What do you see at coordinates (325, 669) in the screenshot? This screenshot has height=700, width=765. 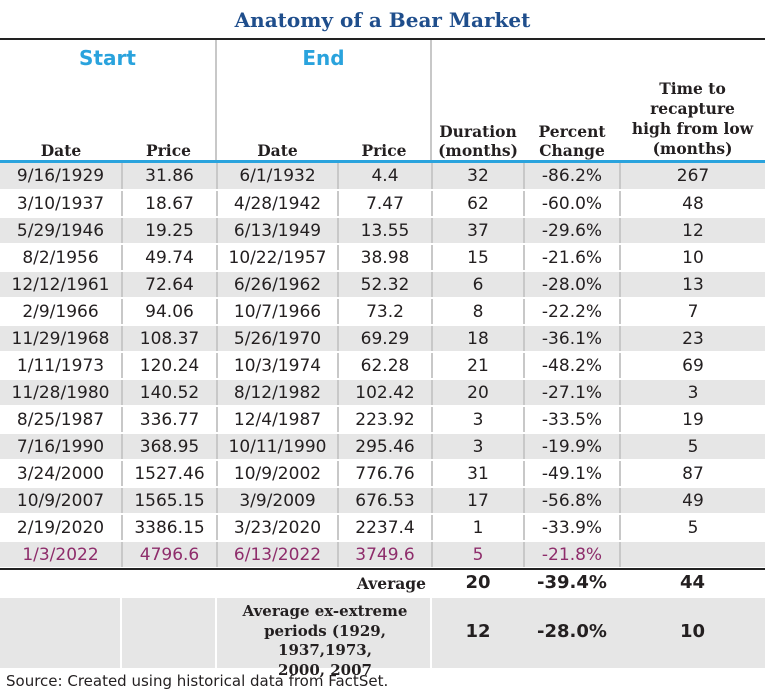 I see `ex-extreme-label-line3: 2000, 2007` at bounding box center [325, 669].